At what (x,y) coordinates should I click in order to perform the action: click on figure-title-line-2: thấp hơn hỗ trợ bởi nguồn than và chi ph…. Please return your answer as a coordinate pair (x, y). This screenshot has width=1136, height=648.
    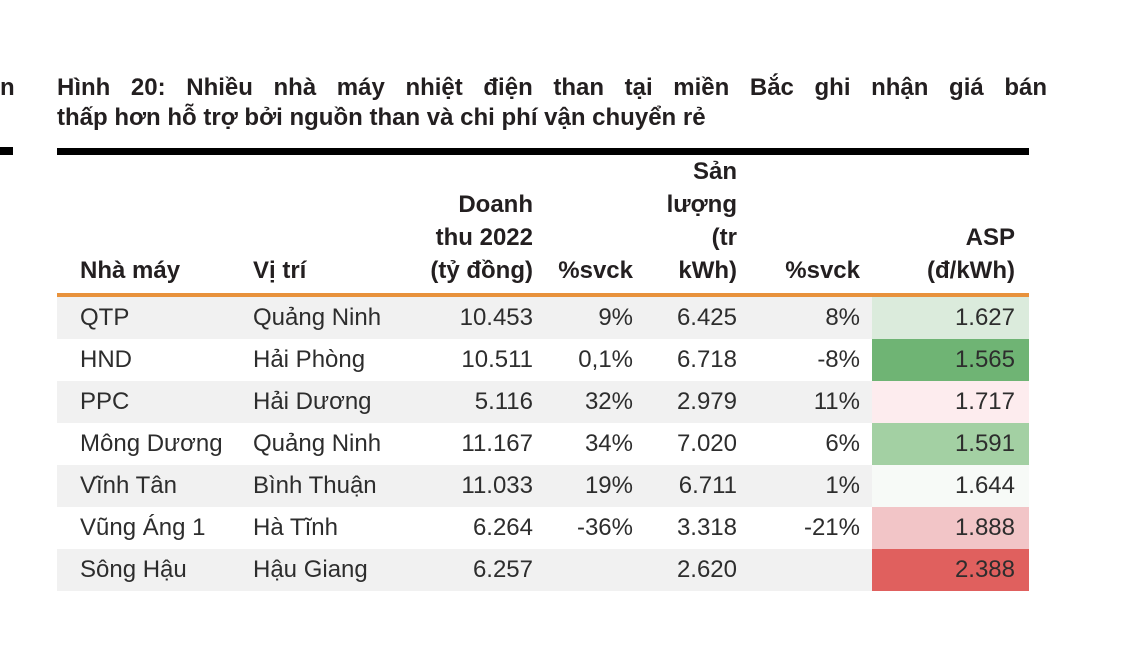
    Looking at the image, I should click on (381, 117).